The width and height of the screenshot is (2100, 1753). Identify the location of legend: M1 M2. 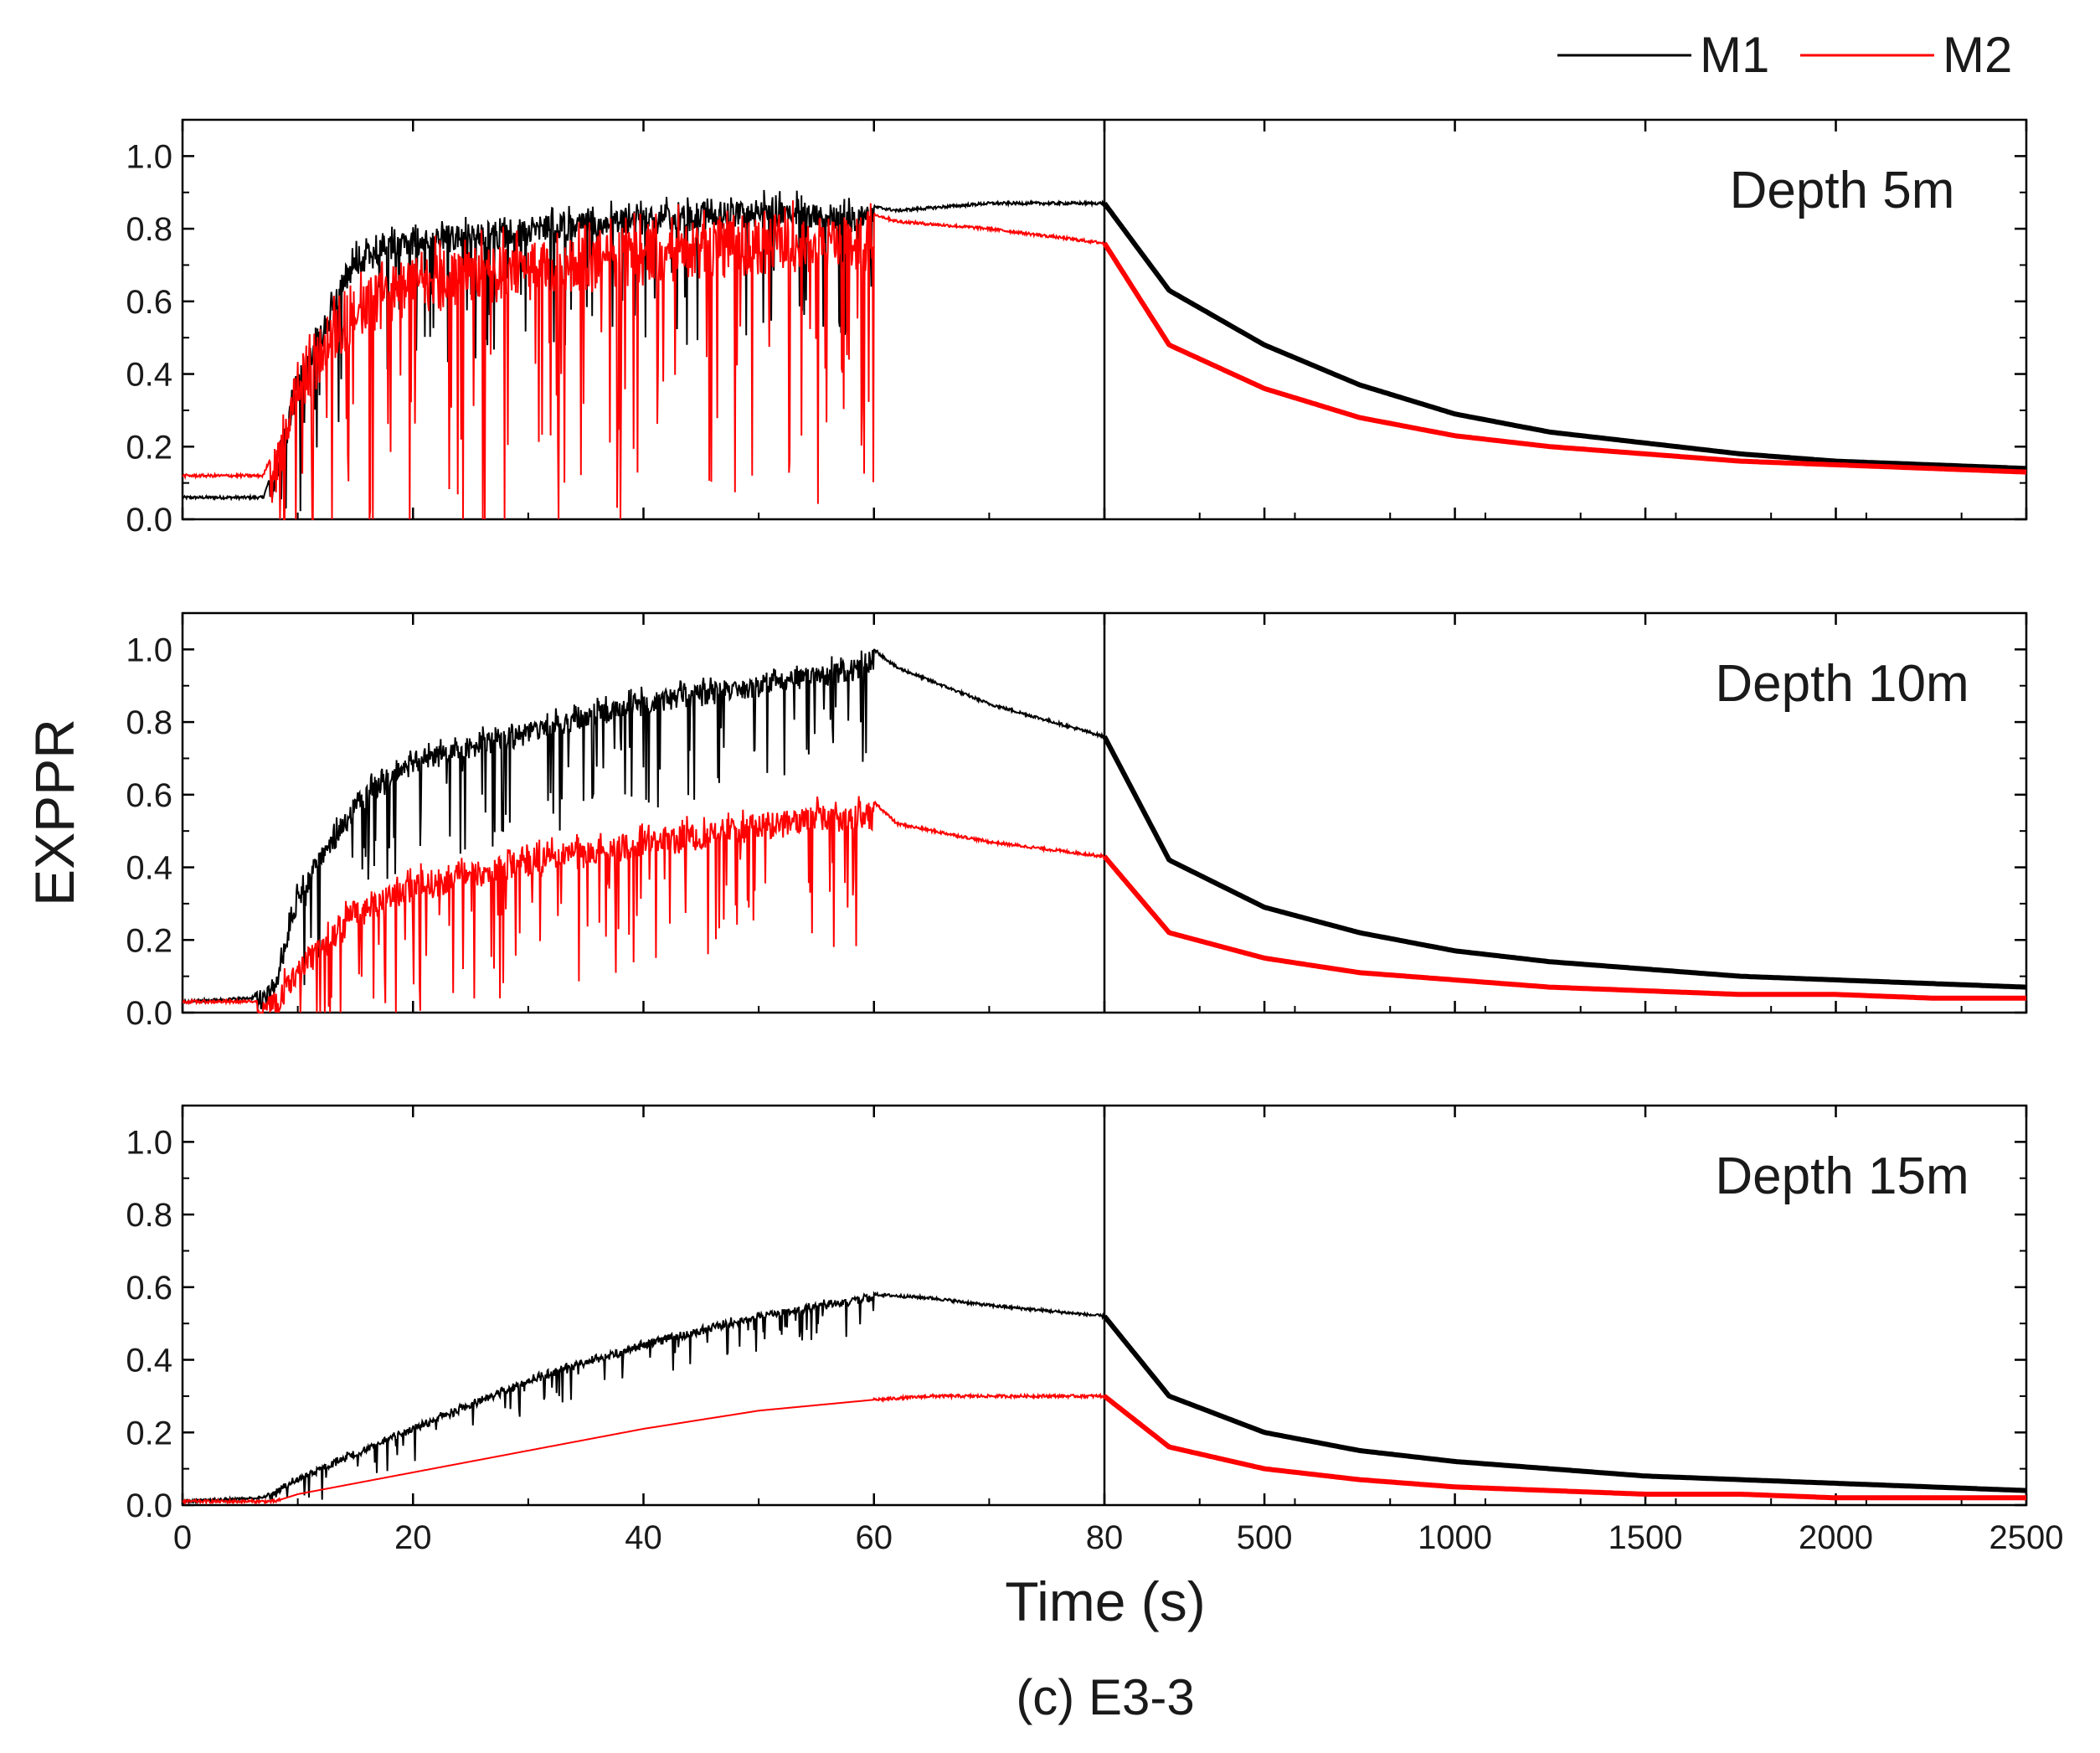
(1785, 55).